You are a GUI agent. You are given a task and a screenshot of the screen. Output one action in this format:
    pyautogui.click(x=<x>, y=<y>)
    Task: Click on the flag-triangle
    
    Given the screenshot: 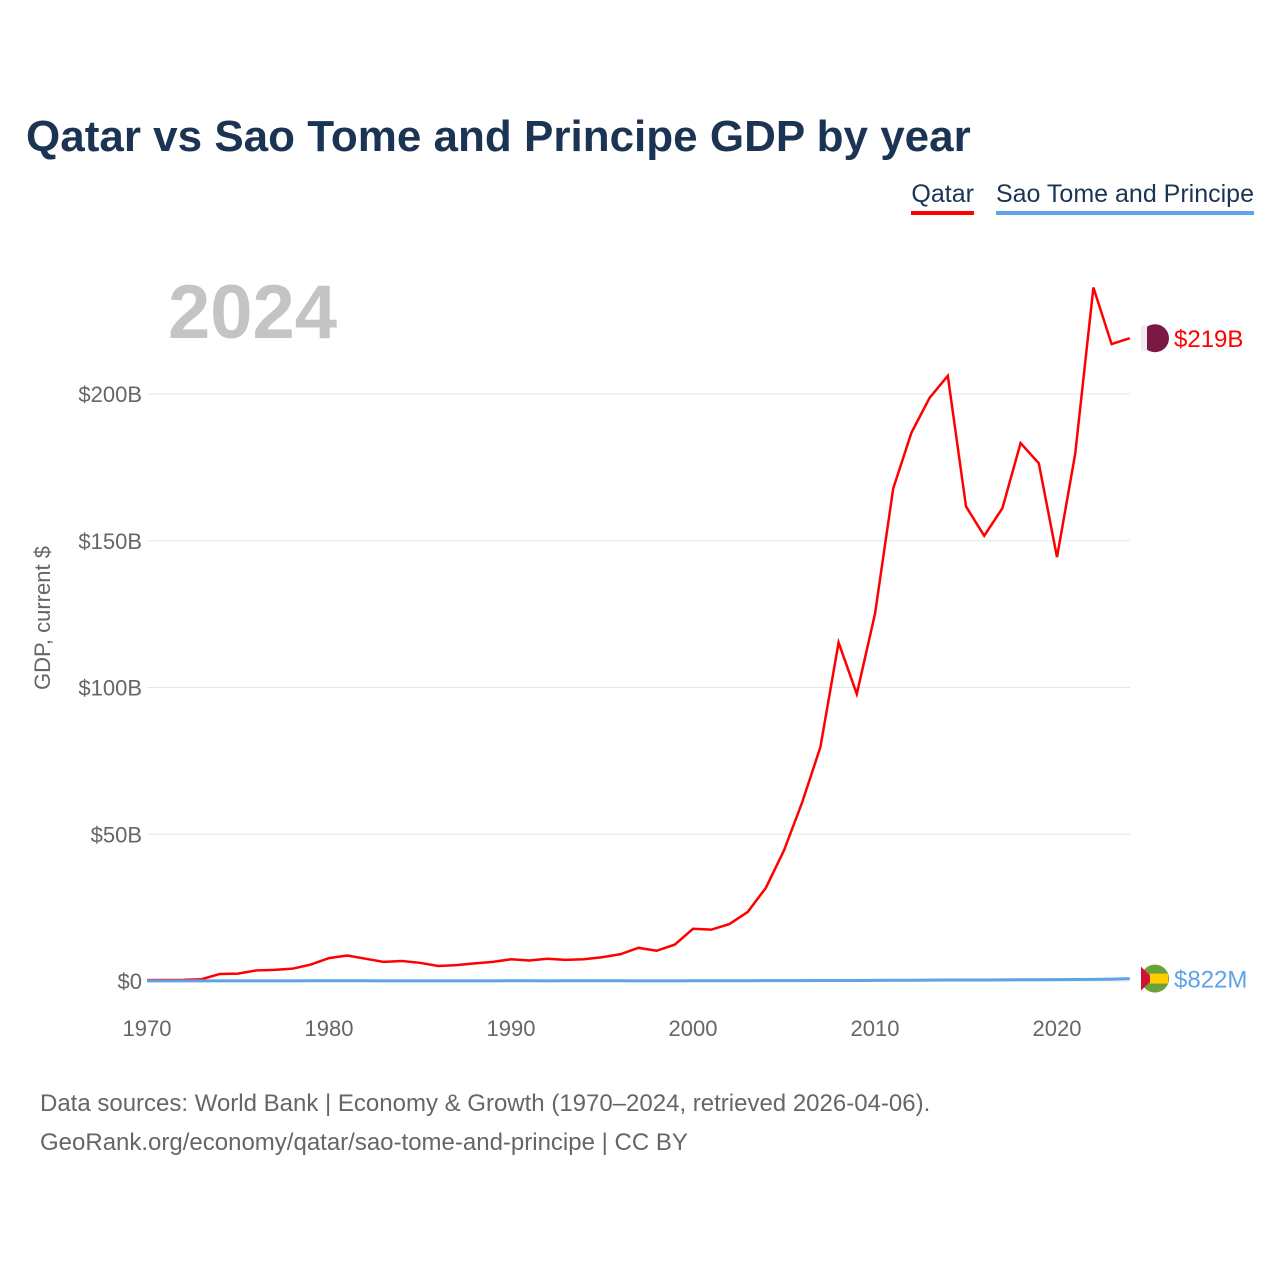 What is the action you would take?
    pyautogui.click(x=1147, y=978)
    